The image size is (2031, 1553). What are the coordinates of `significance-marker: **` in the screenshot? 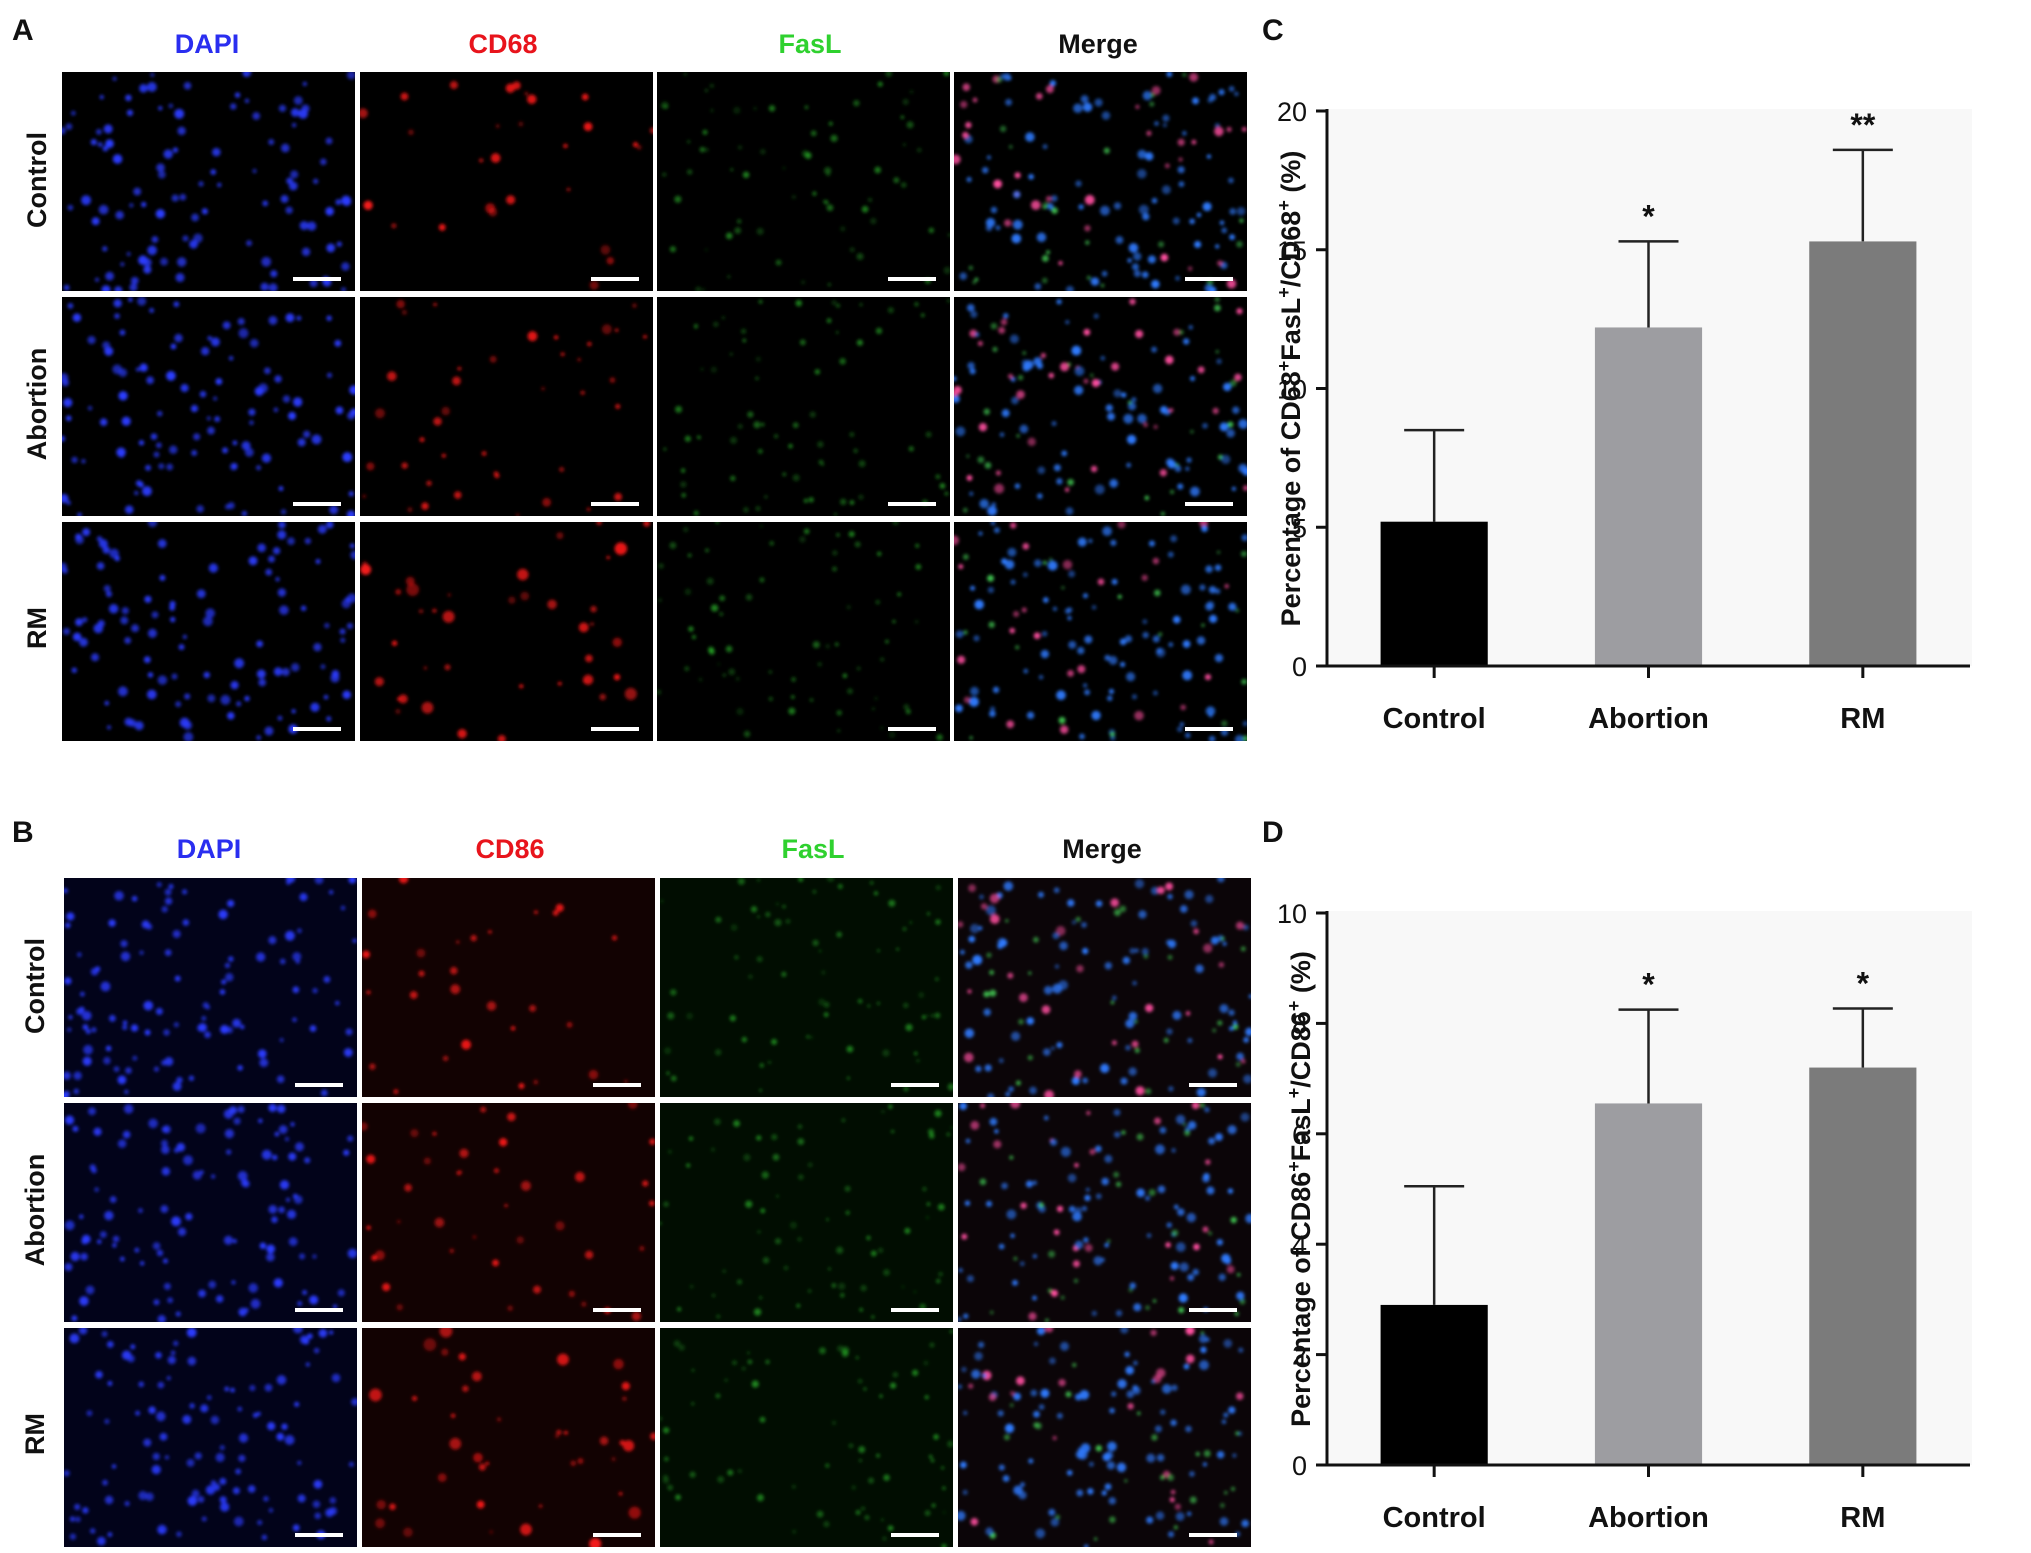 It's located at (1862, 125).